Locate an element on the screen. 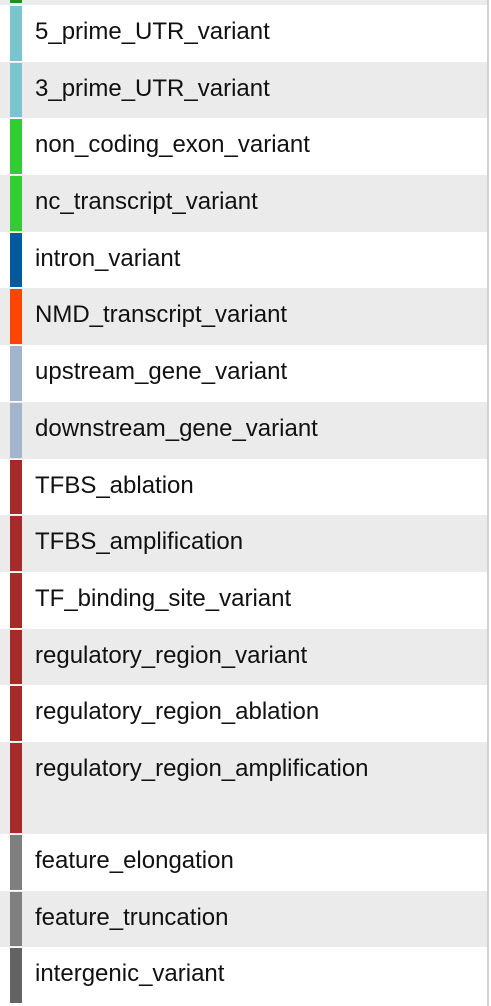 This screenshot has height=1006, width=491. row-label: NMD_transcript_variant is located at coordinates (161, 315).